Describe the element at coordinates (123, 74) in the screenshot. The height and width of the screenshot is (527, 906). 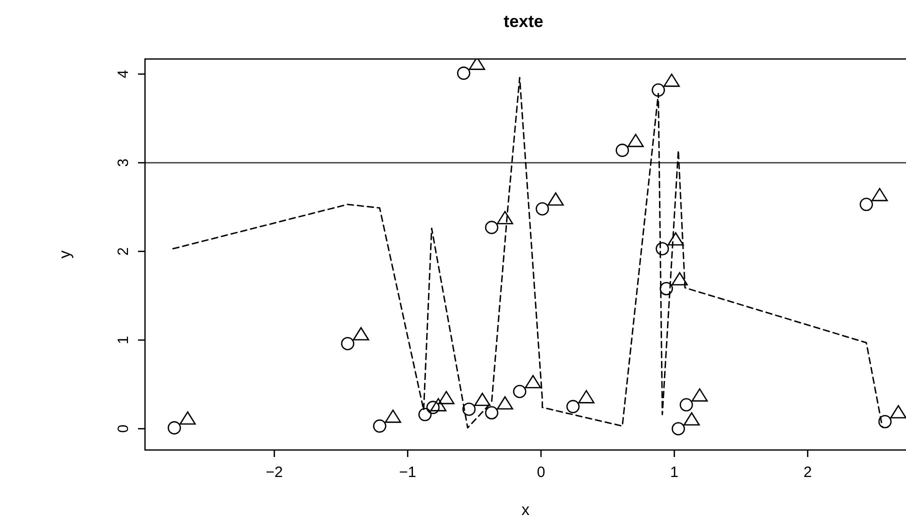
I see `y-tick-label: 4` at that location.